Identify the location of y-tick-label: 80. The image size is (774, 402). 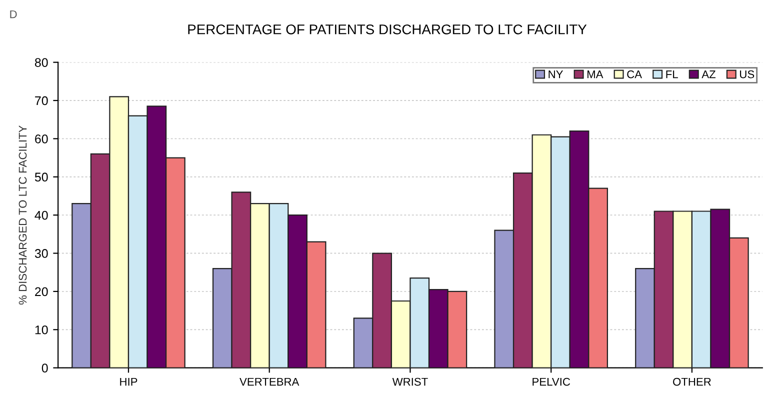
(41, 62).